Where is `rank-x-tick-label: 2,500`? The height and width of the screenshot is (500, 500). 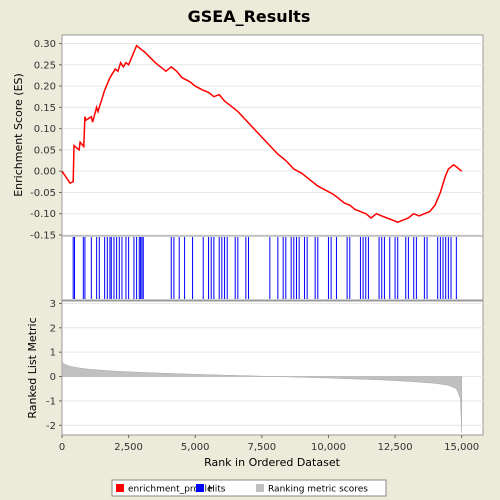 rank-x-tick-label: 2,500 is located at coordinates (128, 447).